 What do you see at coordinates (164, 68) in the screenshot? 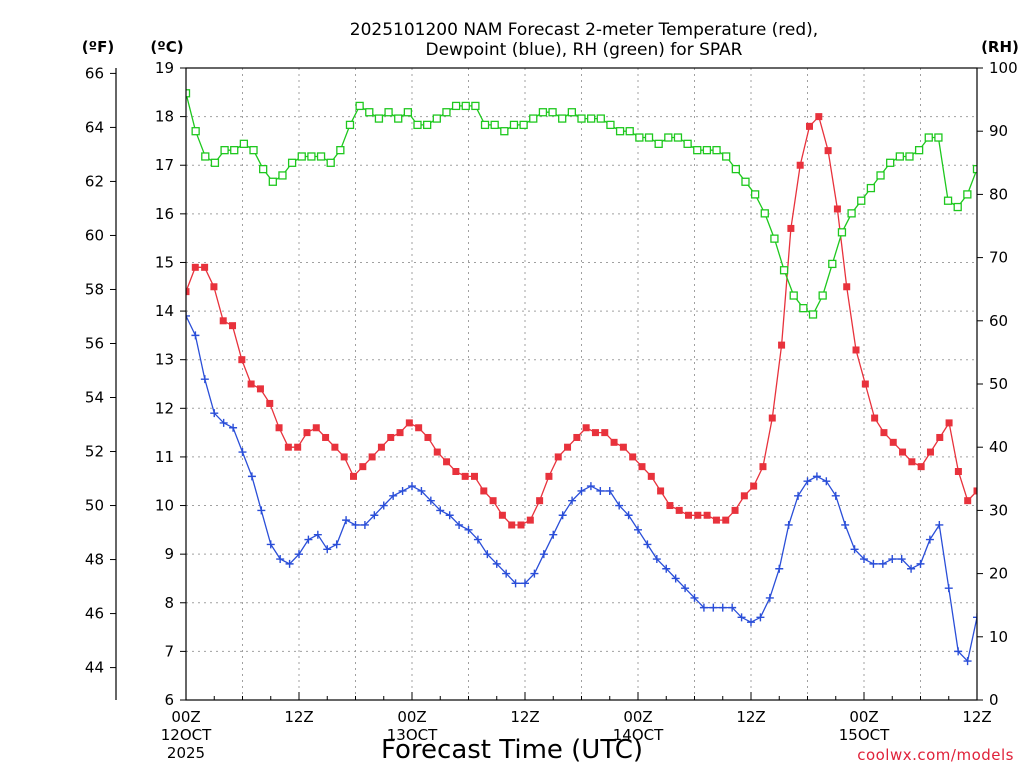
I see `celsius-tick-label: 19` at bounding box center [164, 68].